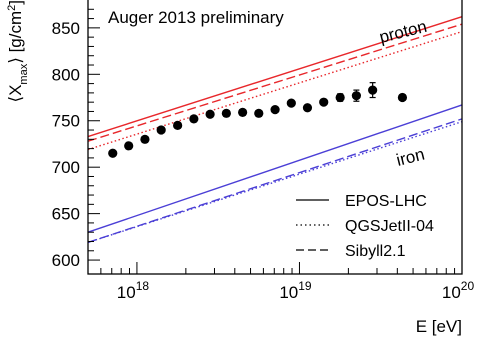  What do you see at coordinates (305, 286) in the screenshot?
I see `x-tick-label-exponent: 19` at bounding box center [305, 286].